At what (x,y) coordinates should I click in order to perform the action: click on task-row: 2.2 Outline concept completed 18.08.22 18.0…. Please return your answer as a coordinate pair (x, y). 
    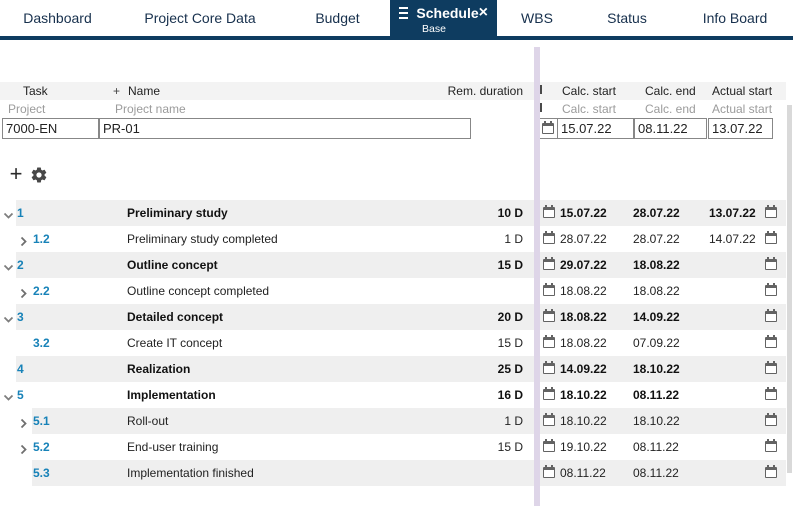
    Looking at the image, I should click on (396, 291).